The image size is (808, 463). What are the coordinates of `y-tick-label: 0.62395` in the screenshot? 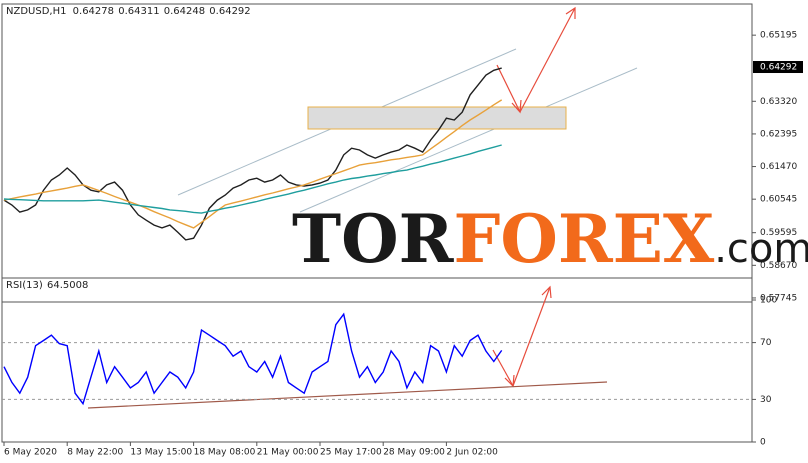 It's located at (778, 134).